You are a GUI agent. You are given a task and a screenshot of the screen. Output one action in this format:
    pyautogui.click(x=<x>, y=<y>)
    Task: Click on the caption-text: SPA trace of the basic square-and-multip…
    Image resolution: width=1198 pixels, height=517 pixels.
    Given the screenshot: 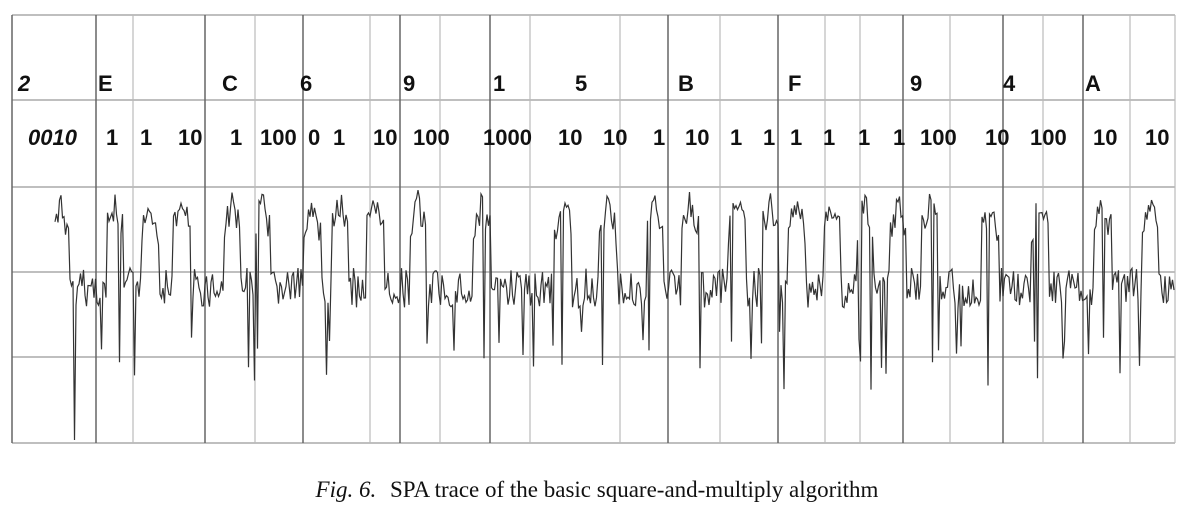 What is the action you would take?
    pyautogui.click(x=634, y=489)
    